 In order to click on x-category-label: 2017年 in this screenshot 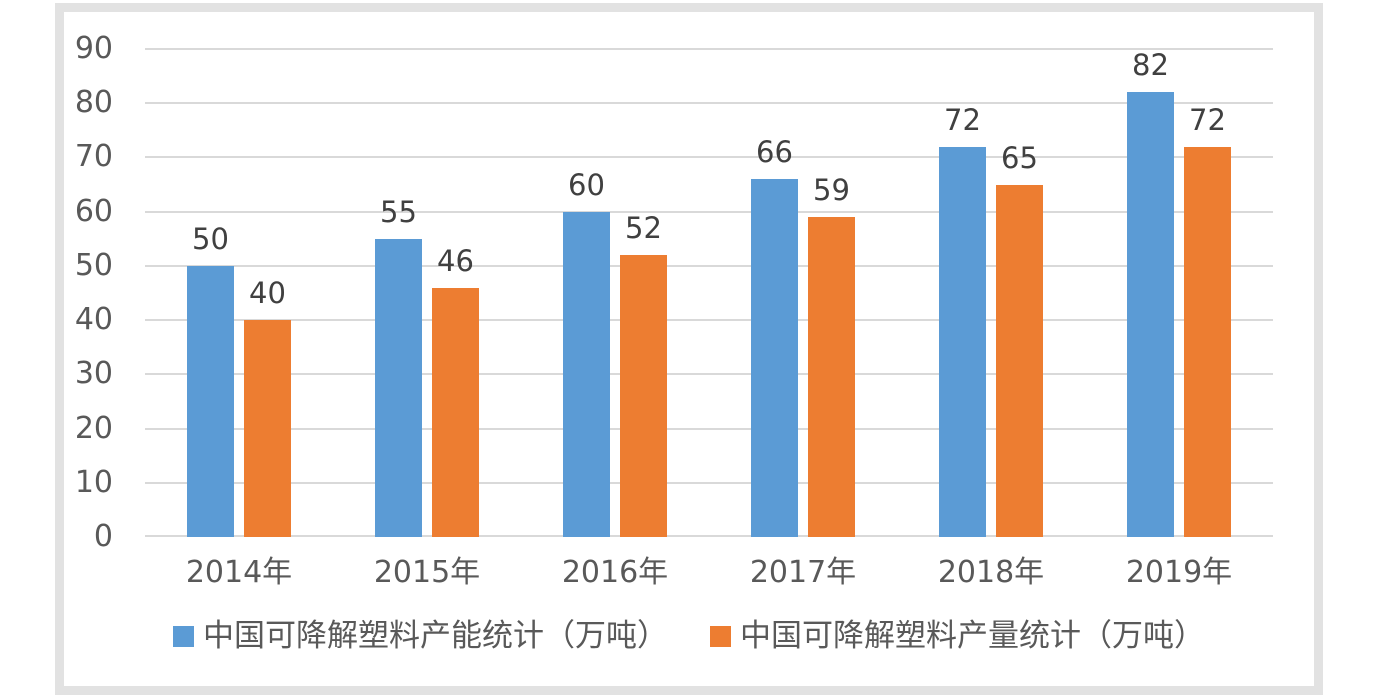, I will do `click(803, 572)`.